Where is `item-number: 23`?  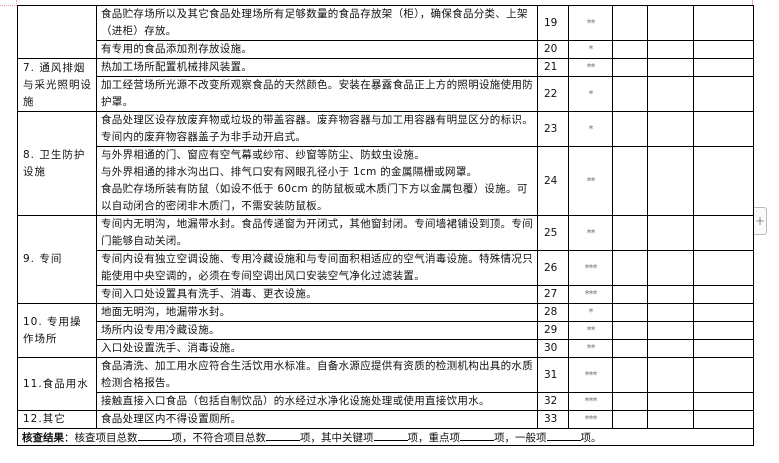 item-number: 23 is located at coordinates (553, 129).